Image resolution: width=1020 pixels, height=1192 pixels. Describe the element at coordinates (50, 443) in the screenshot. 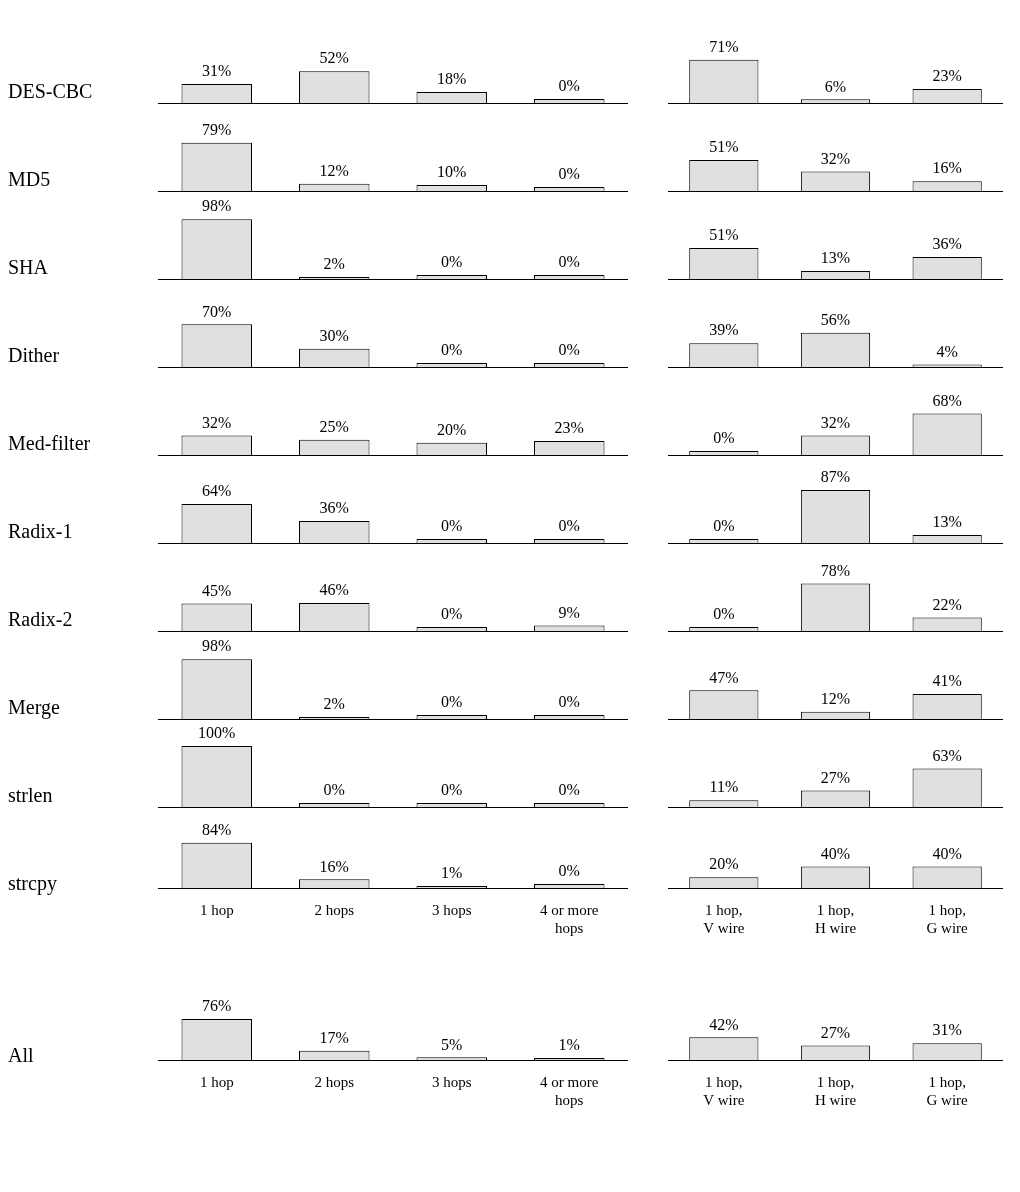

I see `y-axis-title: Med-filter` at that location.